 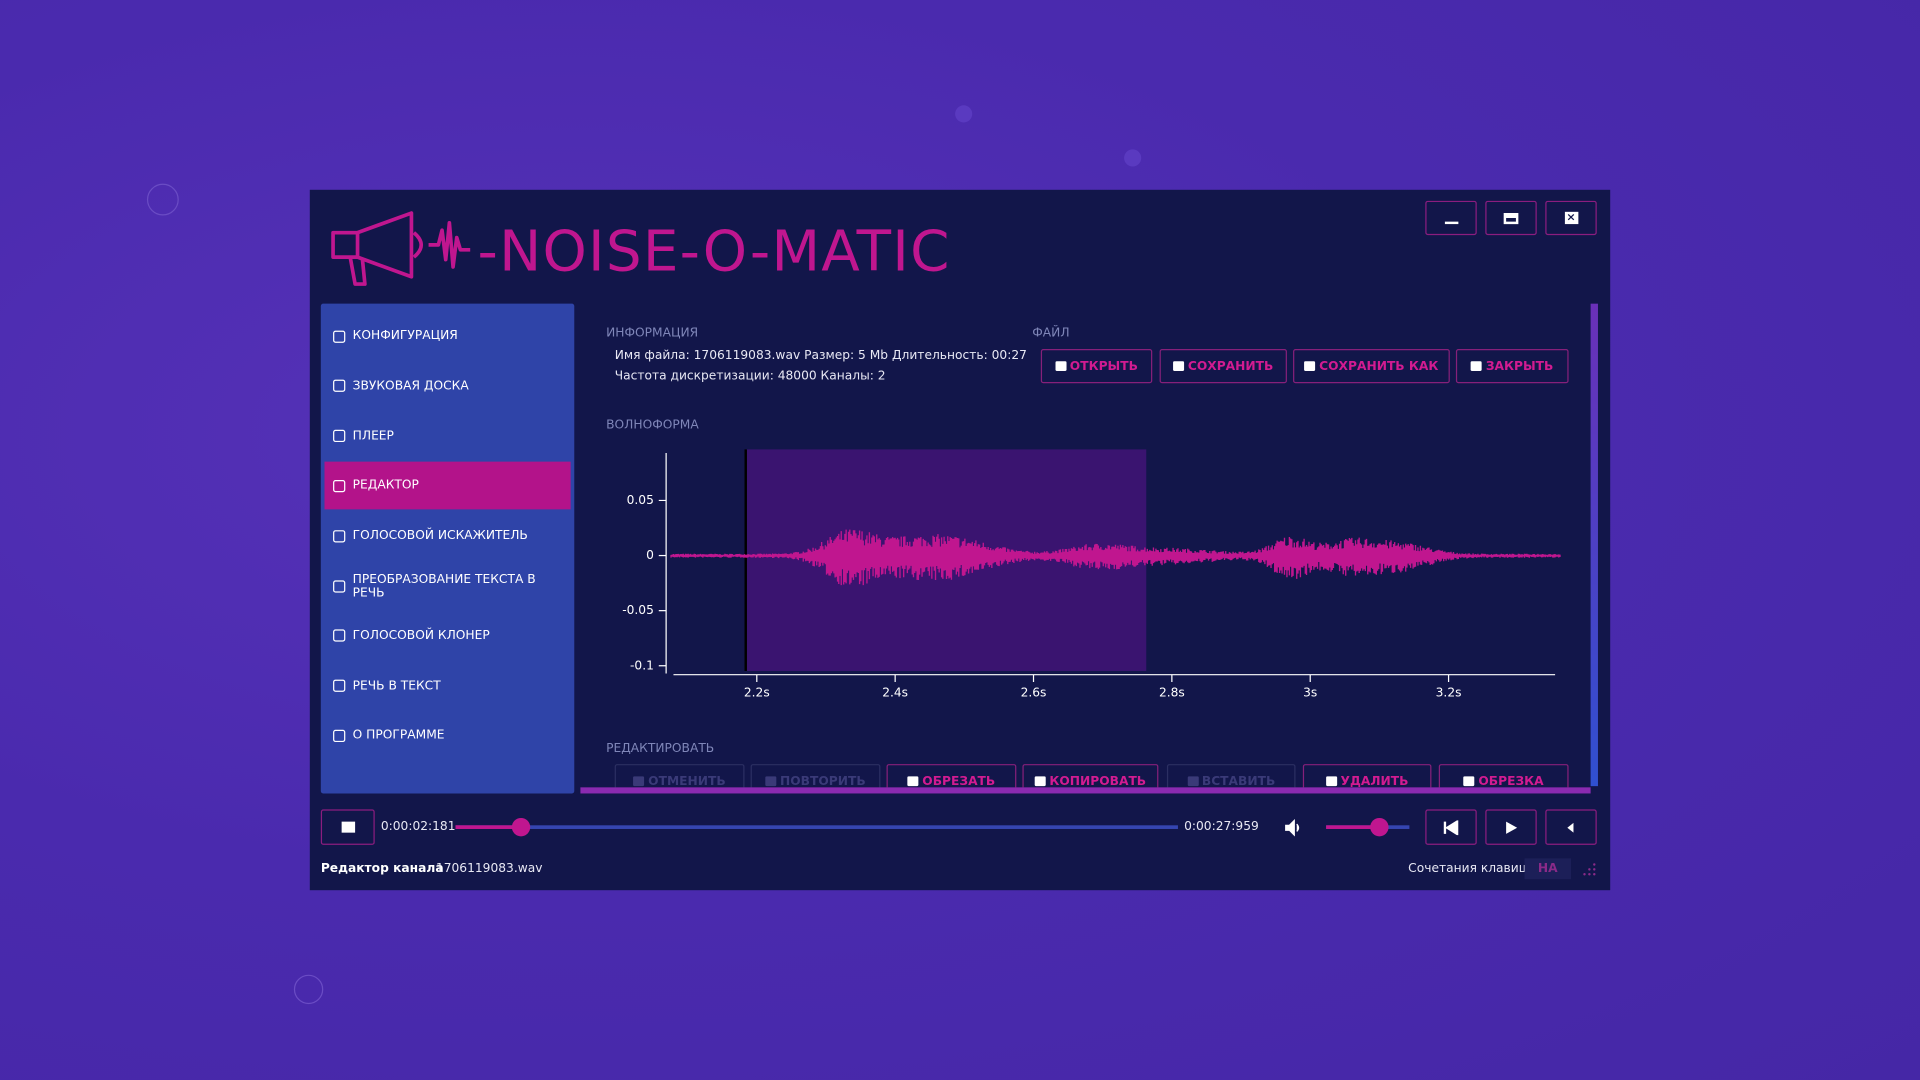 What do you see at coordinates (652, 425) in the screenshot?
I see `section-label: ВОЛНОФОРМА` at bounding box center [652, 425].